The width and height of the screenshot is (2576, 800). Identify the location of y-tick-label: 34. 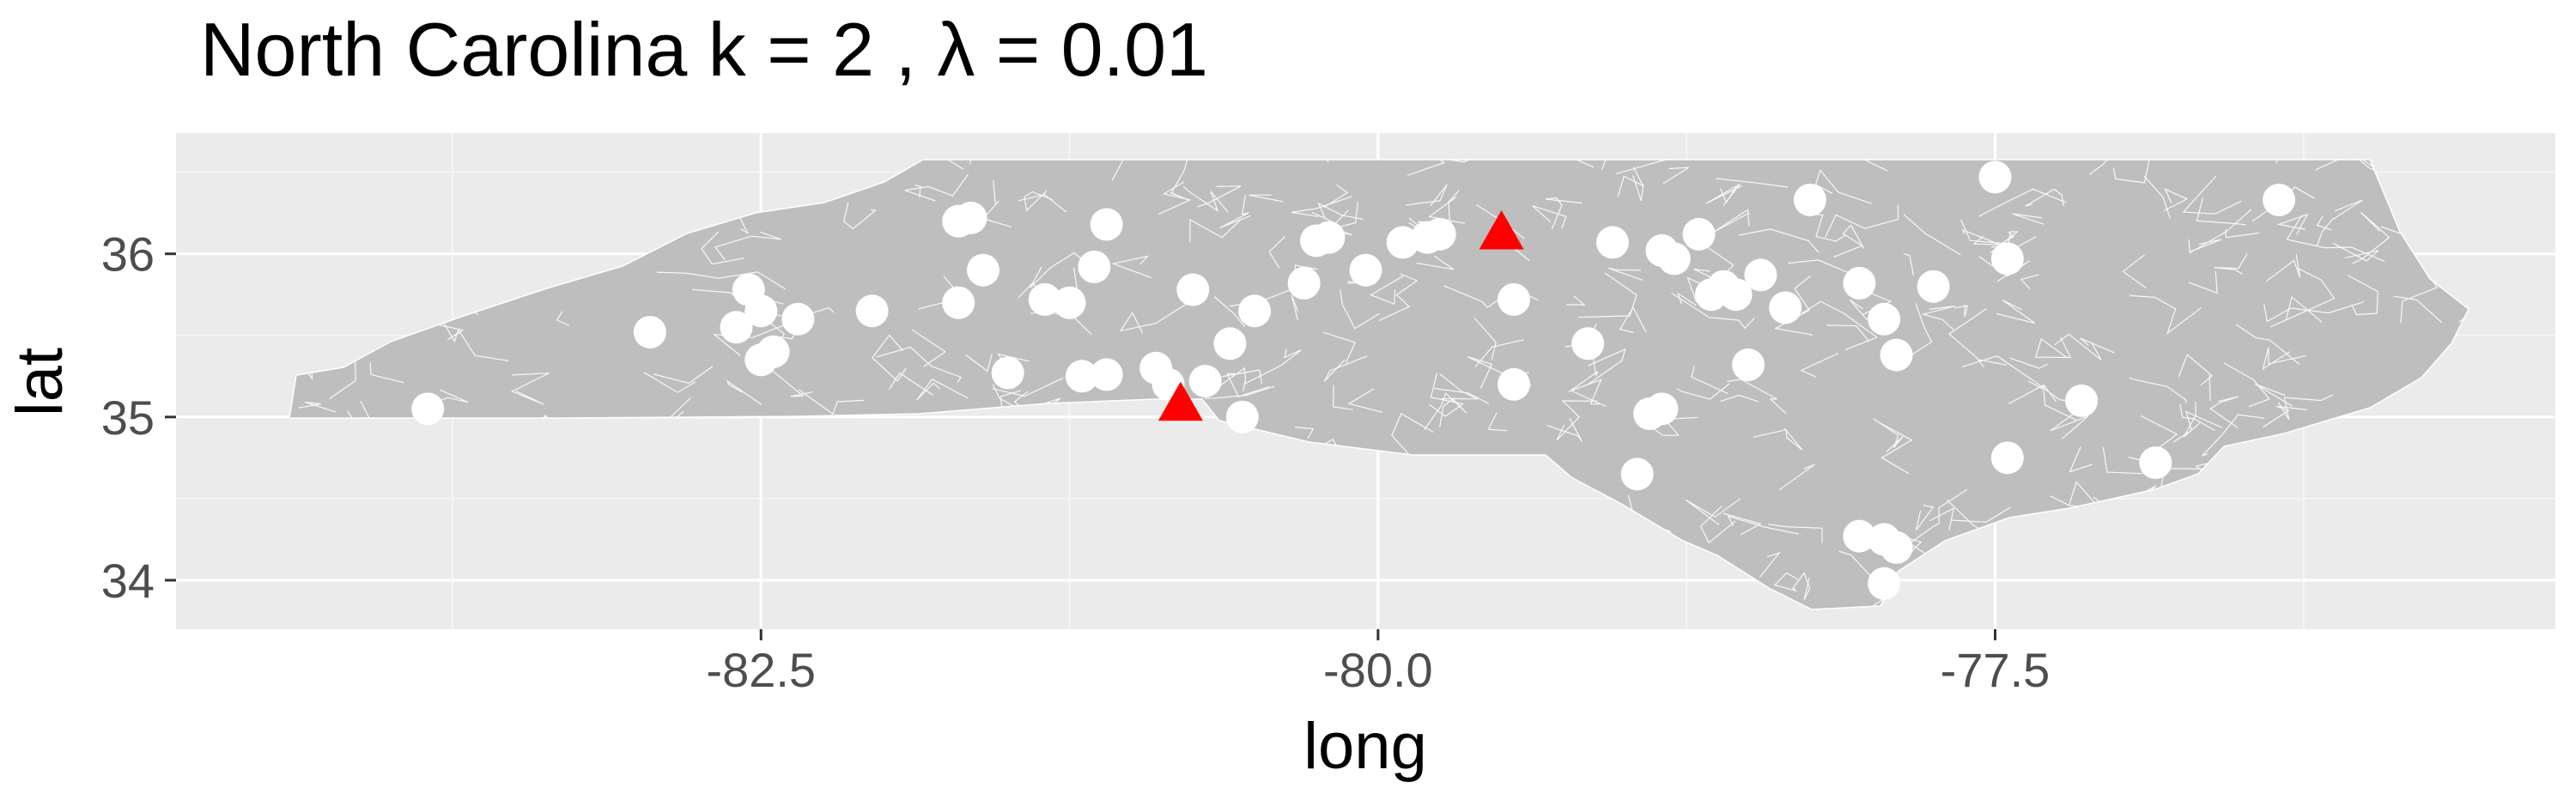
(128, 581).